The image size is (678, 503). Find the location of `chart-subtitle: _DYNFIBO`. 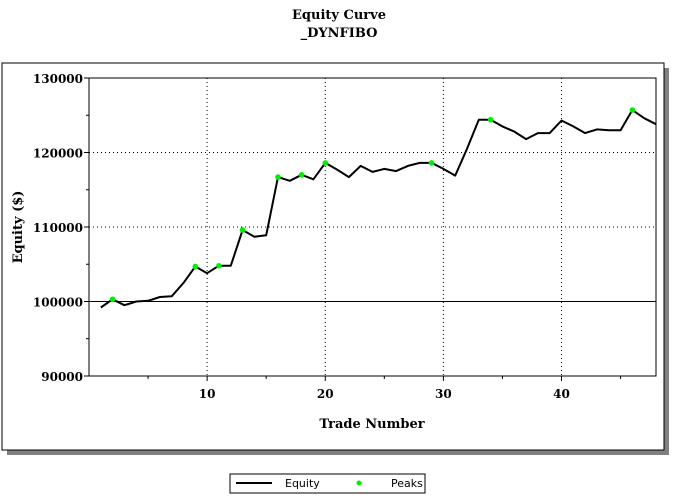

chart-subtitle: _DYNFIBO is located at coordinates (339, 33).